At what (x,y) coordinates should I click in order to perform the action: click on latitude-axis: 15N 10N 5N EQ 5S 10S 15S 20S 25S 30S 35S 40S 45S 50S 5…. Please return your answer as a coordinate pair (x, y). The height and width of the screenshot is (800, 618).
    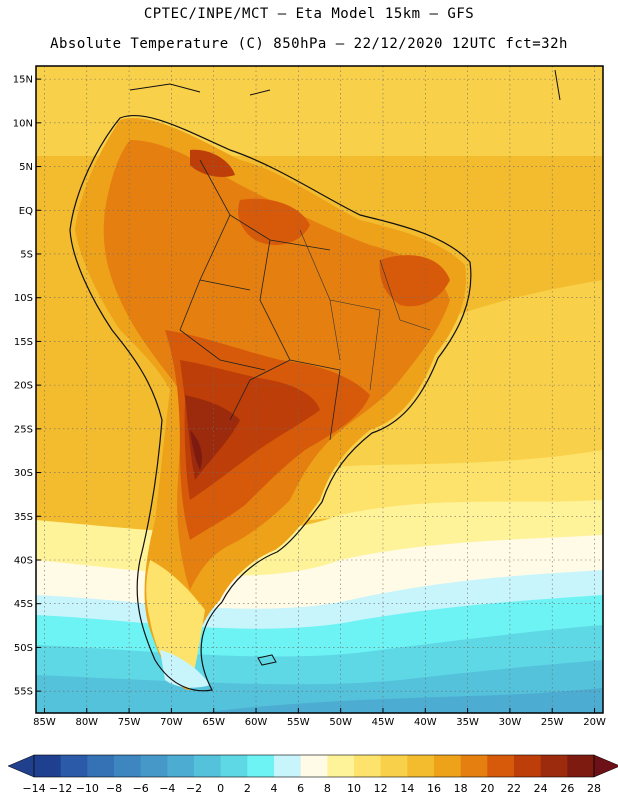
    Looking at the image, I should click on (27, 386).